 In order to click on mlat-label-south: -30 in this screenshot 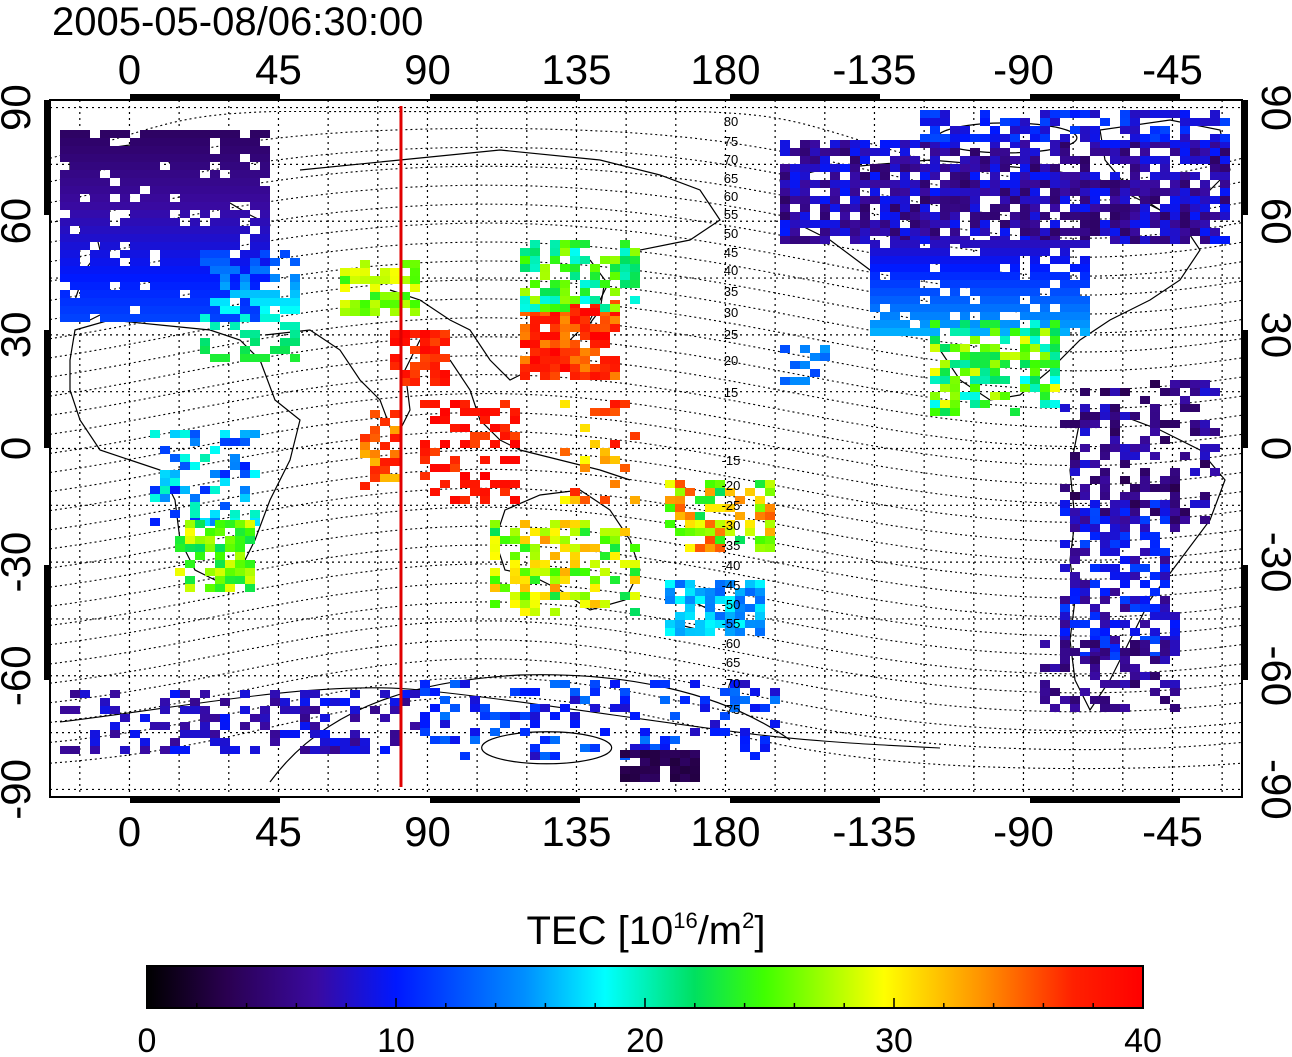, I will do `click(731, 525)`.